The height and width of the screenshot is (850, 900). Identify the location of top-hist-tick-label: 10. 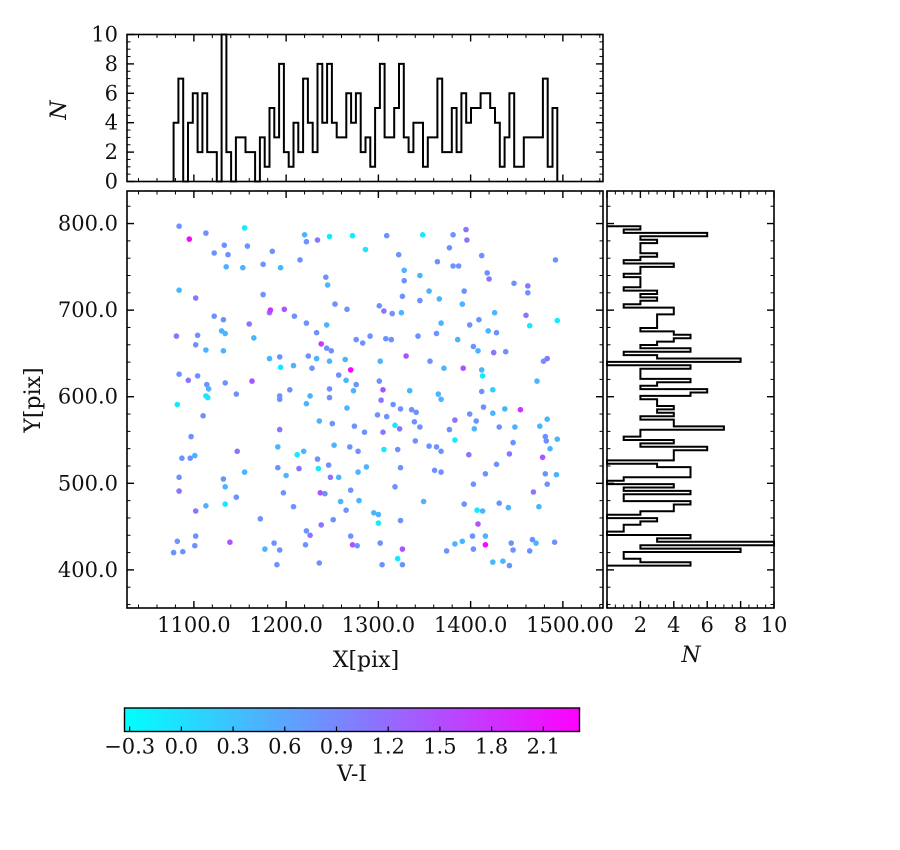
(104, 35).